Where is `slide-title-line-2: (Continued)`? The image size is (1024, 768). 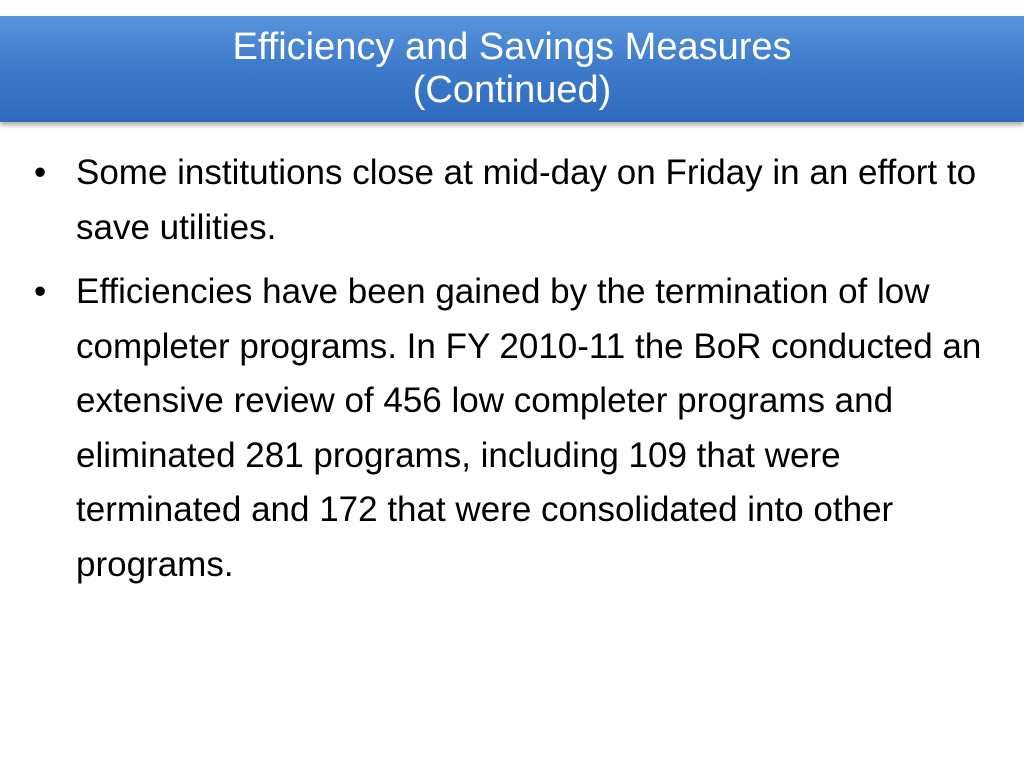 slide-title-line-2: (Continued) is located at coordinates (512, 90).